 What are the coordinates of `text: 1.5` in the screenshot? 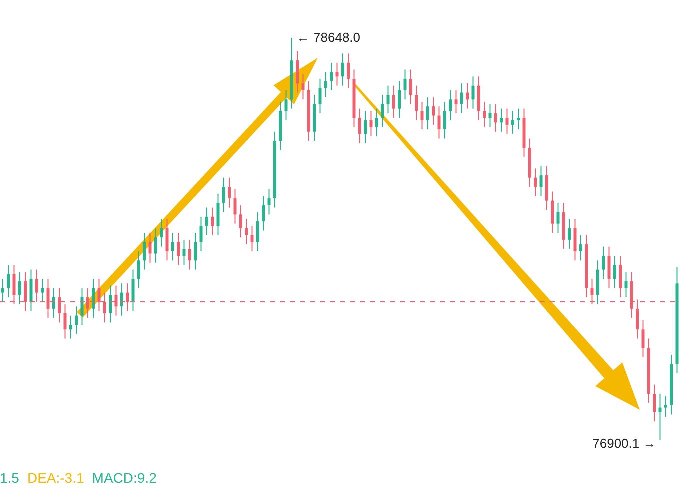 It's located at (10, 478).